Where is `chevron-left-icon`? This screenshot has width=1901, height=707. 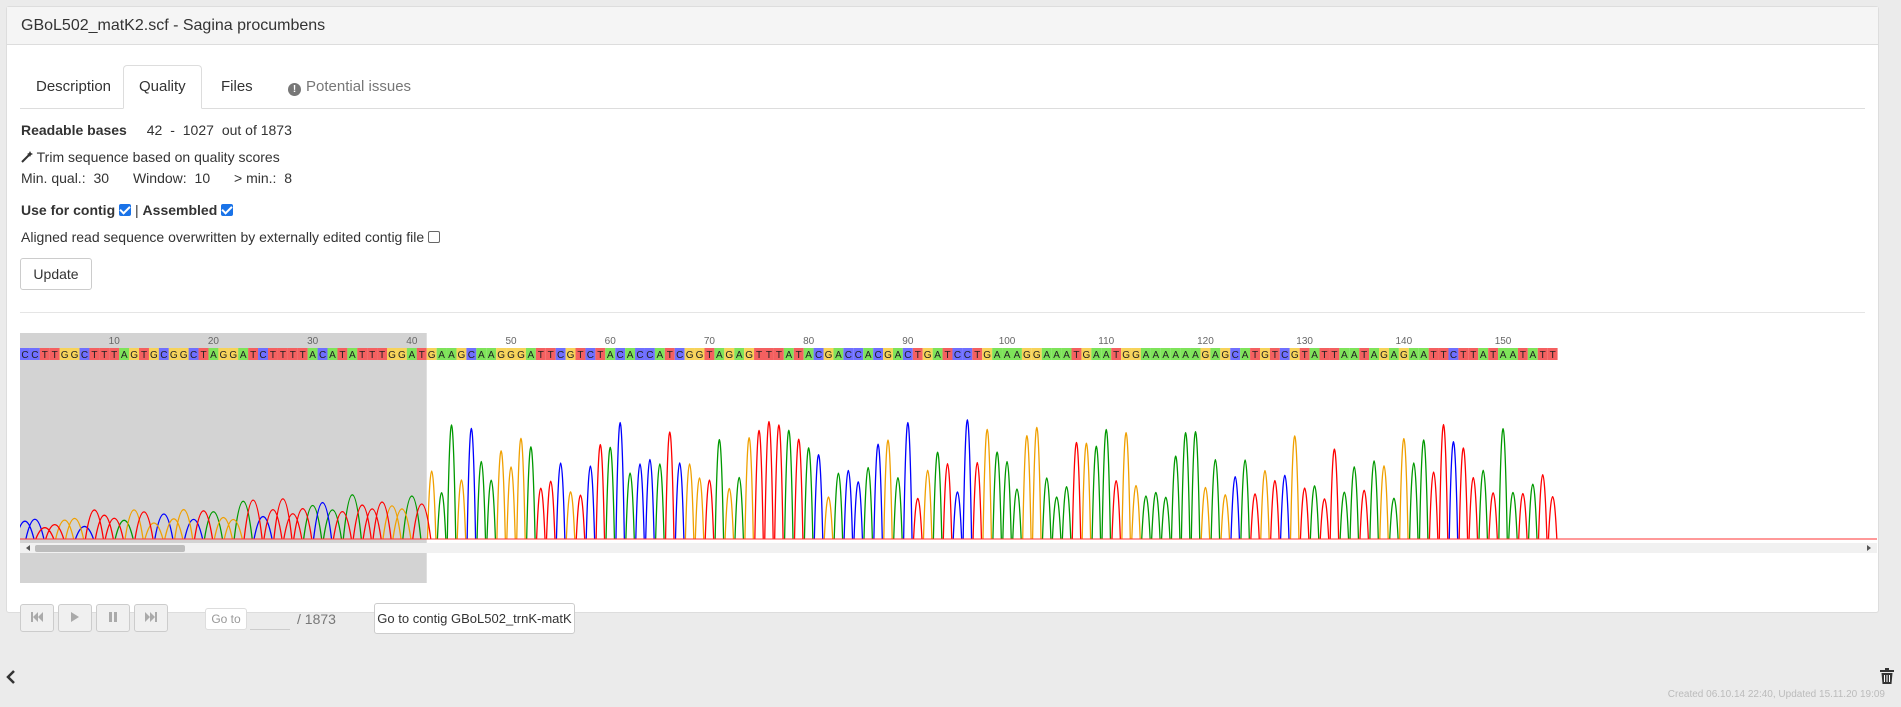
chevron-left-icon is located at coordinates (10, 677).